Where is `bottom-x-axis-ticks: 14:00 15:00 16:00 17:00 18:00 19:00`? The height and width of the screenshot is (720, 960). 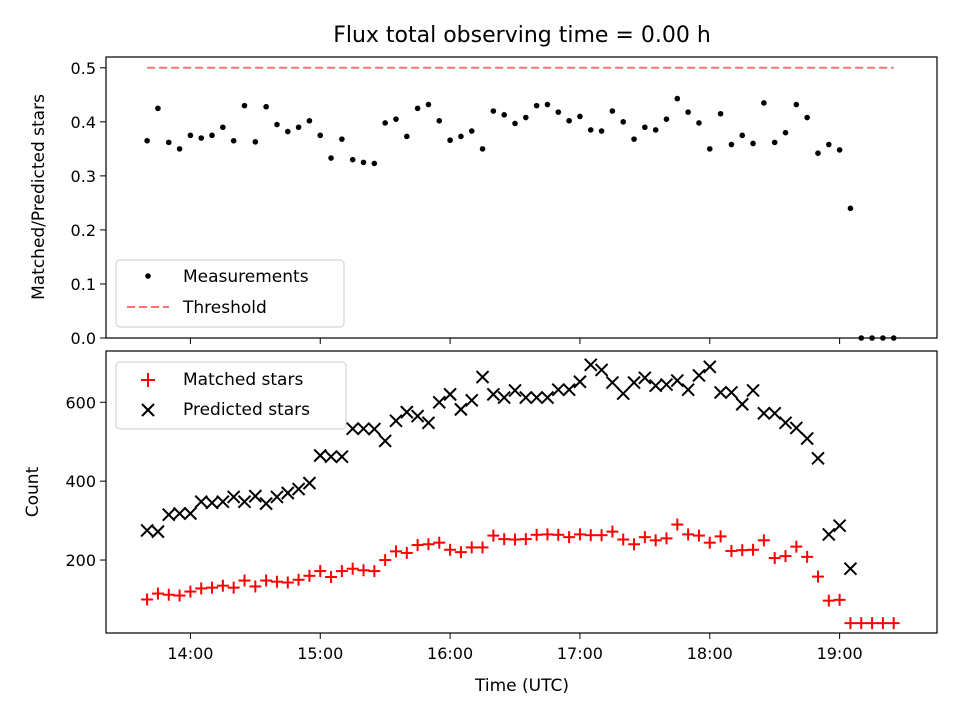 bottom-x-axis-ticks: 14:00 15:00 16:00 17:00 18:00 19:00 is located at coordinates (515, 648).